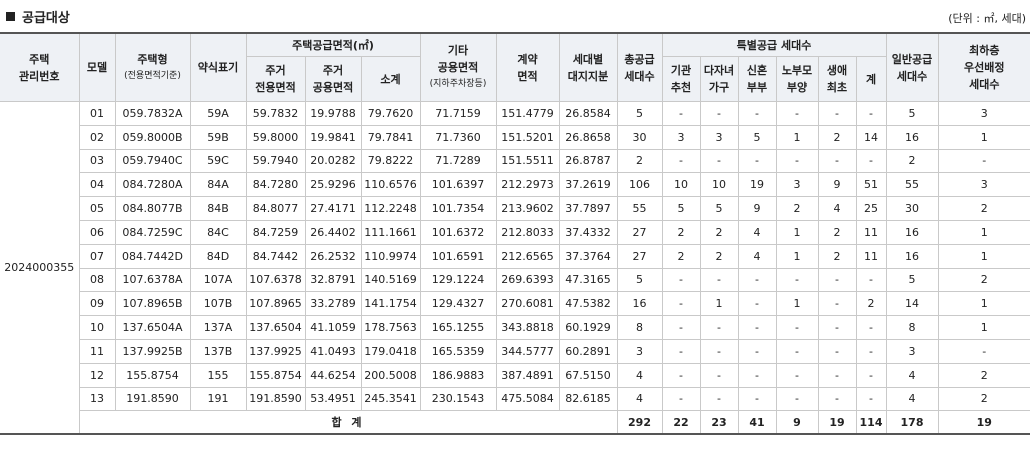 This screenshot has width=1030, height=450. What do you see at coordinates (40, 67) in the screenshot?
I see `col-mgmt-no: 주택 관리번호` at bounding box center [40, 67].